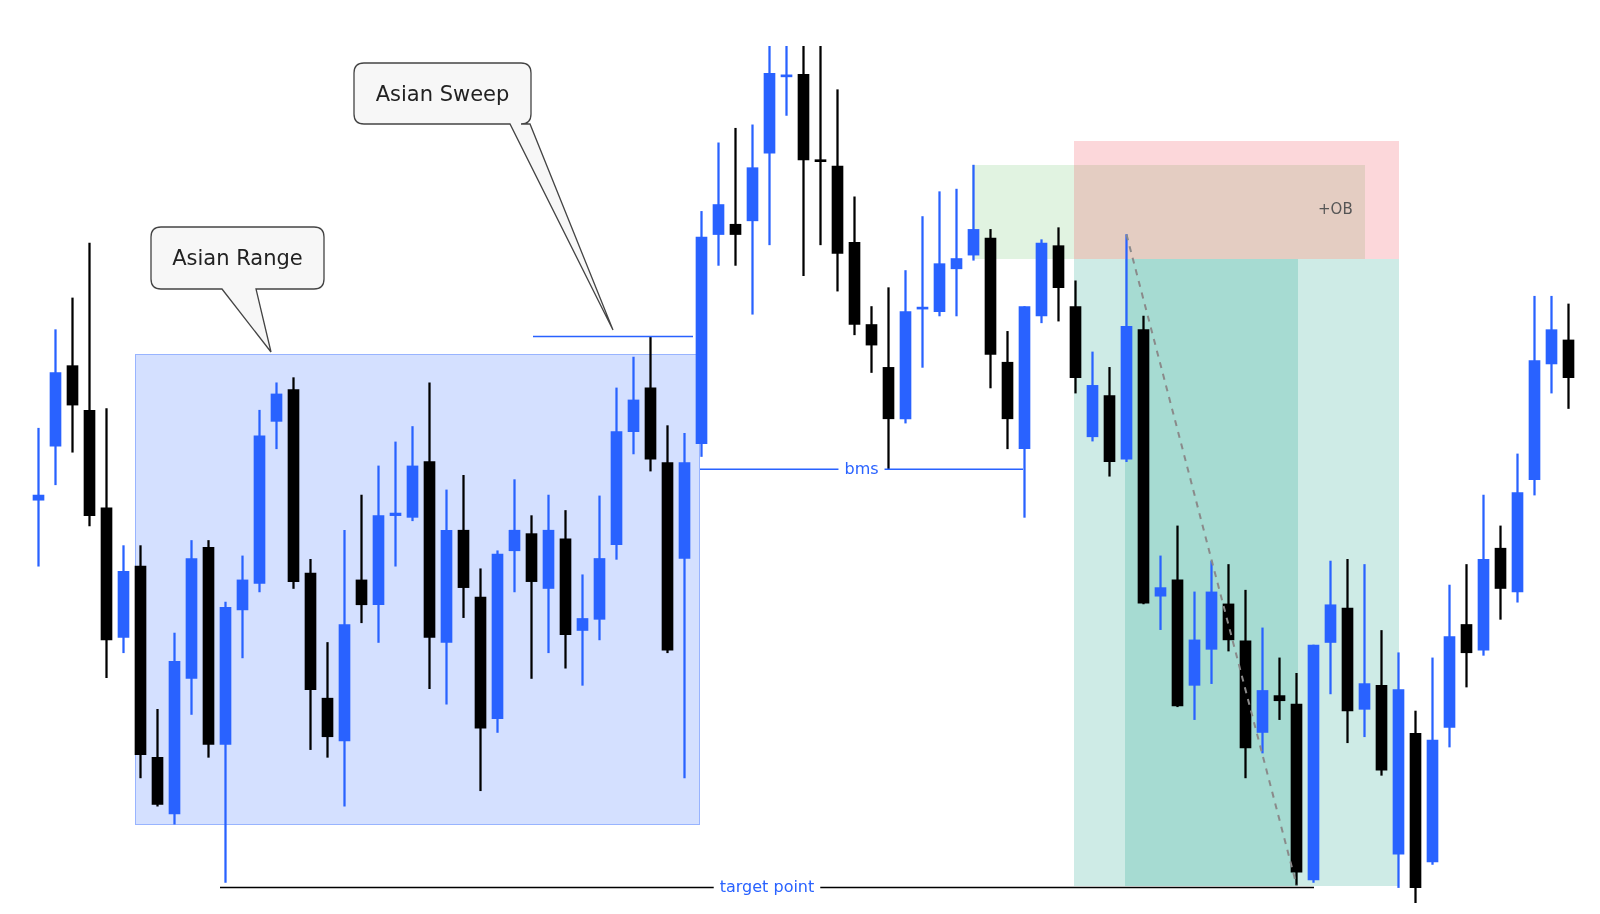 The image size is (1600, 914). Describe the element at coordinates (767, 886) in the screenshot. I see `ref-line-label: target point` at that location.